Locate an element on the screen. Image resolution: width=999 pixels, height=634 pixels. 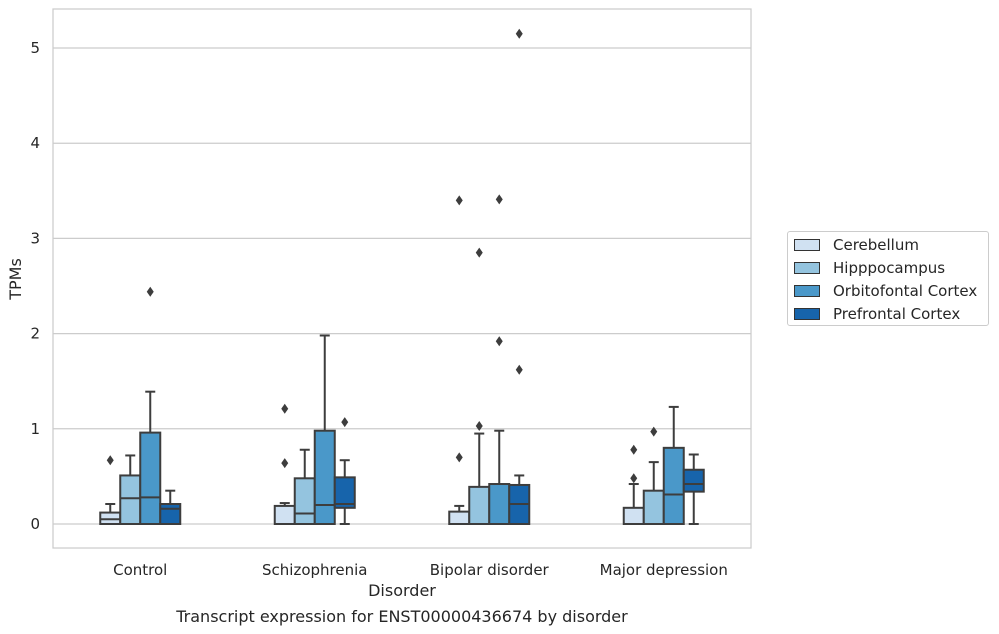
y-tick-label: 0 is located at coordinates (35, 524).